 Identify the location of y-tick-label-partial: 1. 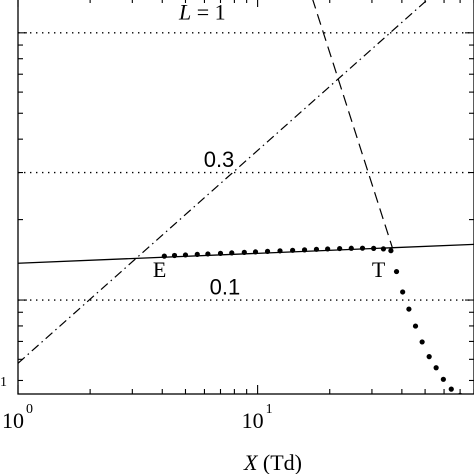
(3, 382).